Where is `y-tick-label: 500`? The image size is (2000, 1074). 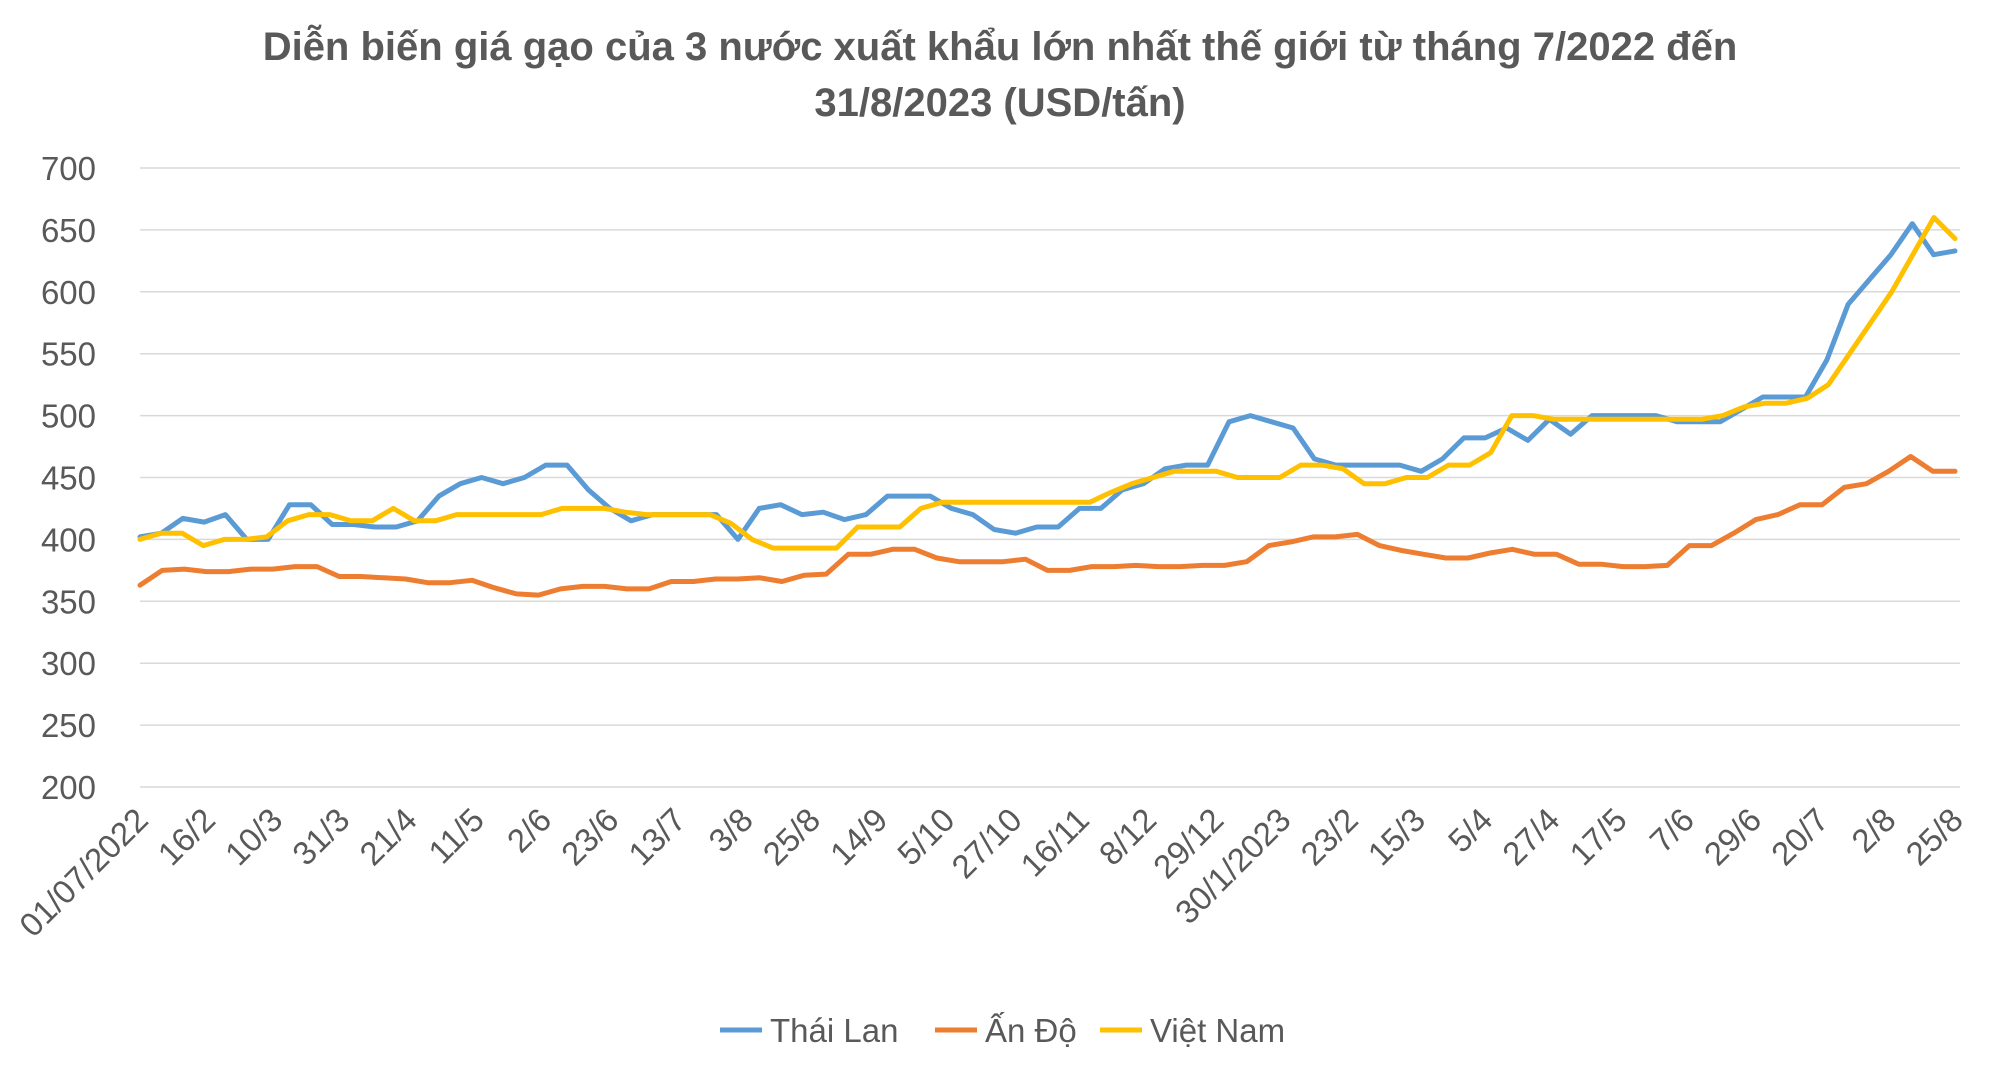 y-tick-label: 500 is located at coordinates (68, 416).